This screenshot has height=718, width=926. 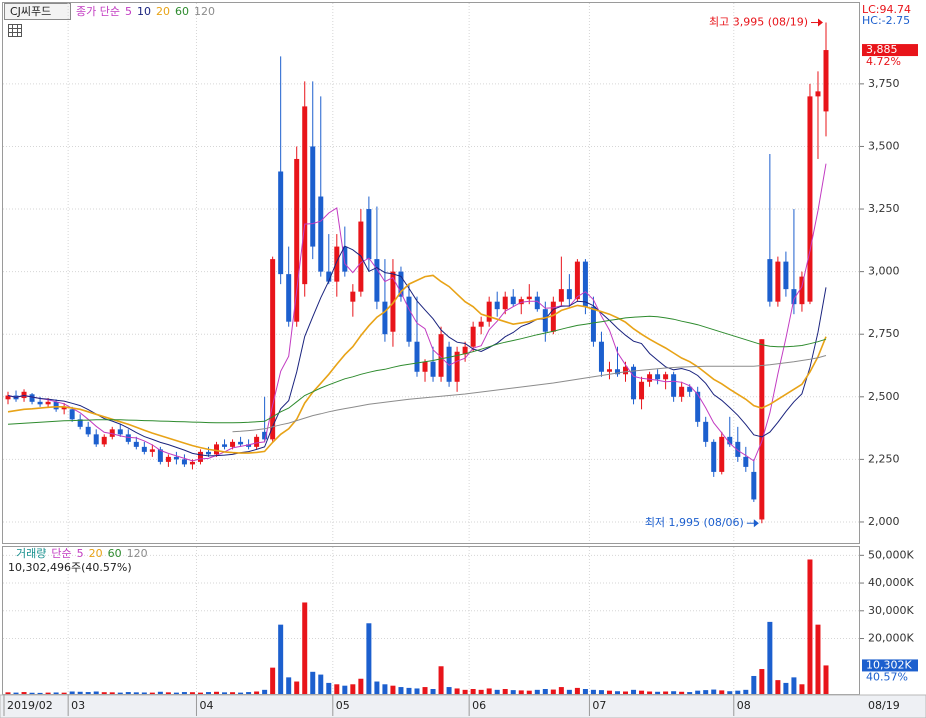 I want to click on x-tick-label: 2019/02, so click(x=30, y=705).